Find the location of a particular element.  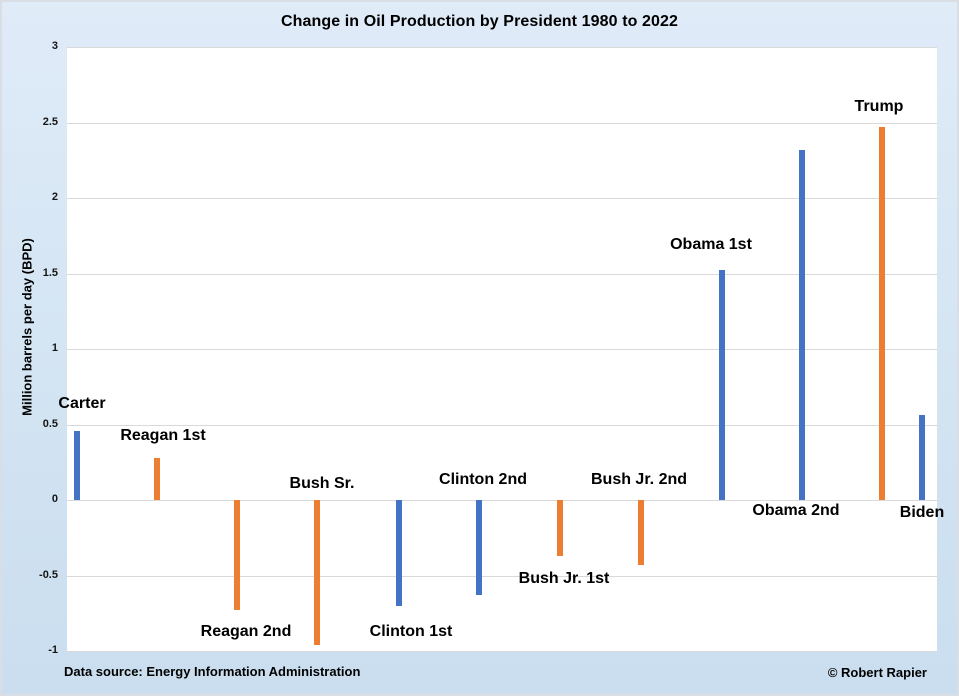

bar-reagan-2nd is located at coordinates (236, 555).